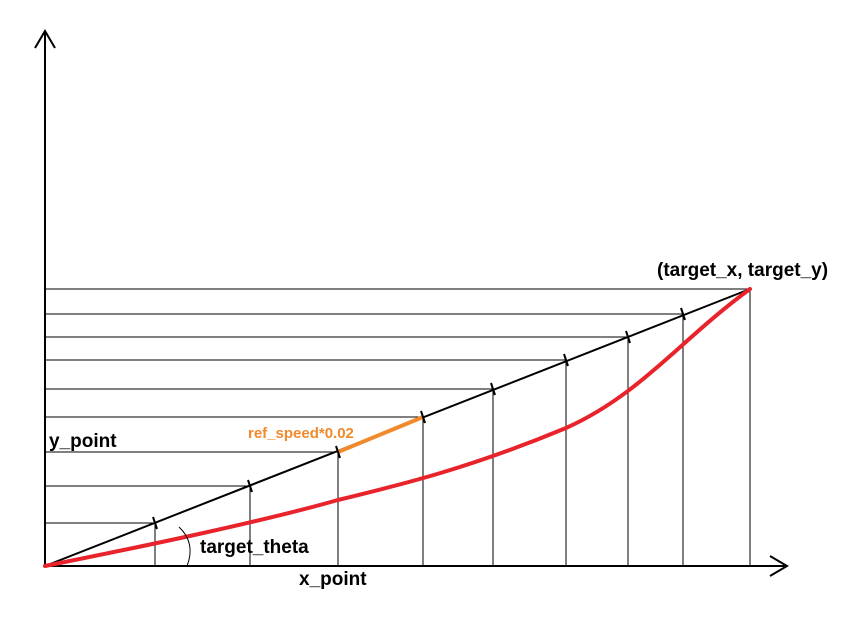 The width and height of the screenshot is (842, 631). I want to click on target-point-label: (target_x, target_y), so click(742, 270).